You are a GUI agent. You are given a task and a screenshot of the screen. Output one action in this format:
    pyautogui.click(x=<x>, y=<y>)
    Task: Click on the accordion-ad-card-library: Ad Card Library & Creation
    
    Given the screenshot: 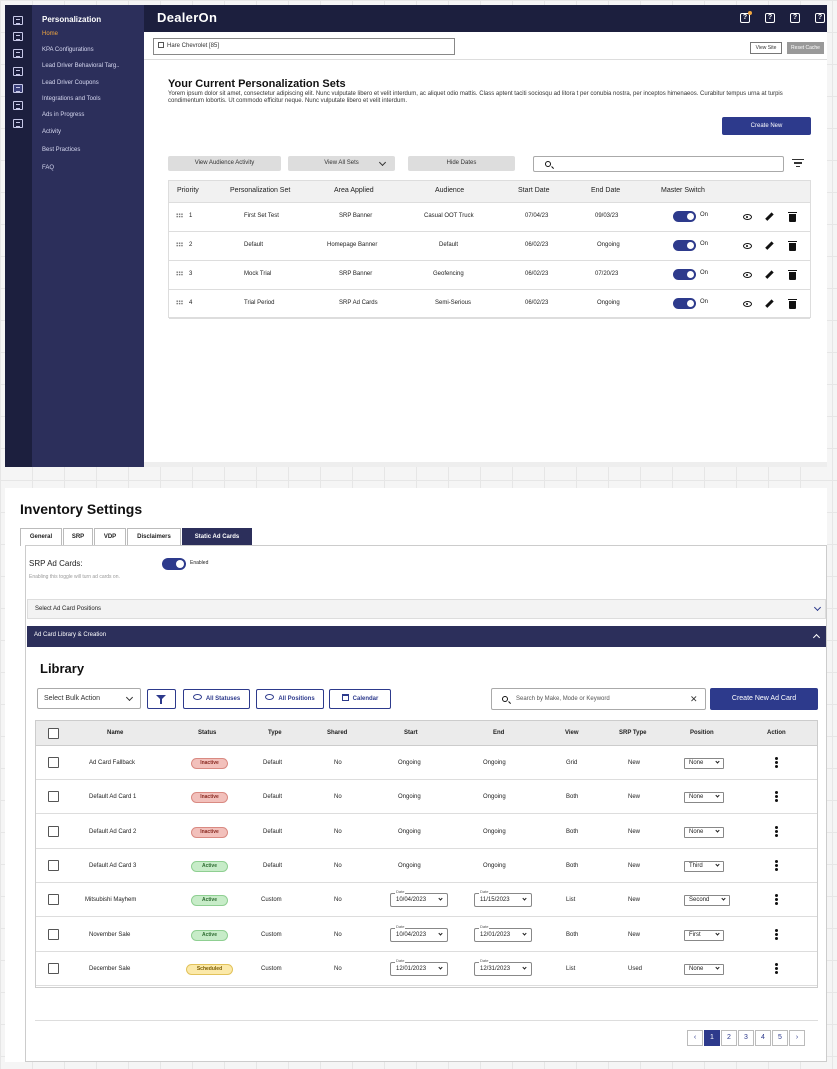 What is the action you would take?
    pyautogui.click(x=426, y=636)
    